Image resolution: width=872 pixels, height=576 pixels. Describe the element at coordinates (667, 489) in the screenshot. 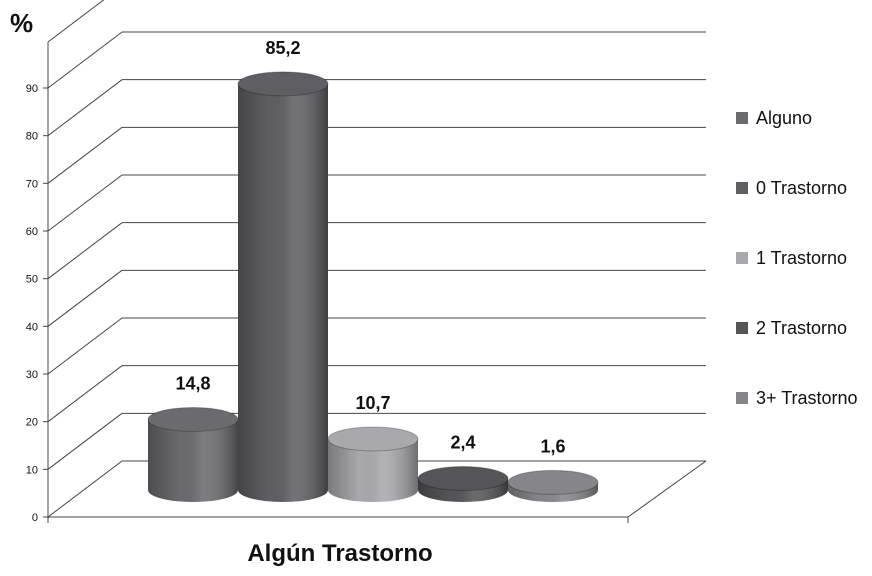

I see `floor-right` at that location.